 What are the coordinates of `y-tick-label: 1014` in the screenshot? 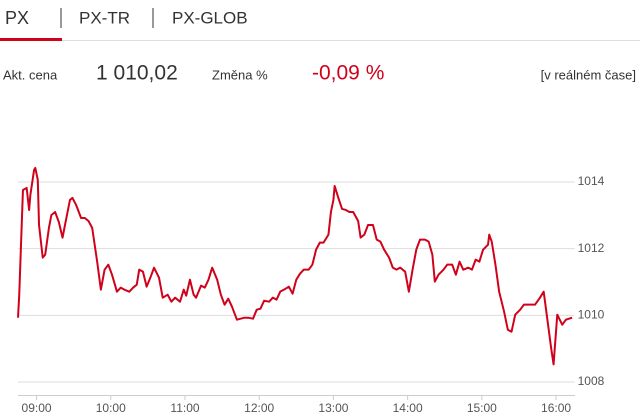 It's located at (591, 181).